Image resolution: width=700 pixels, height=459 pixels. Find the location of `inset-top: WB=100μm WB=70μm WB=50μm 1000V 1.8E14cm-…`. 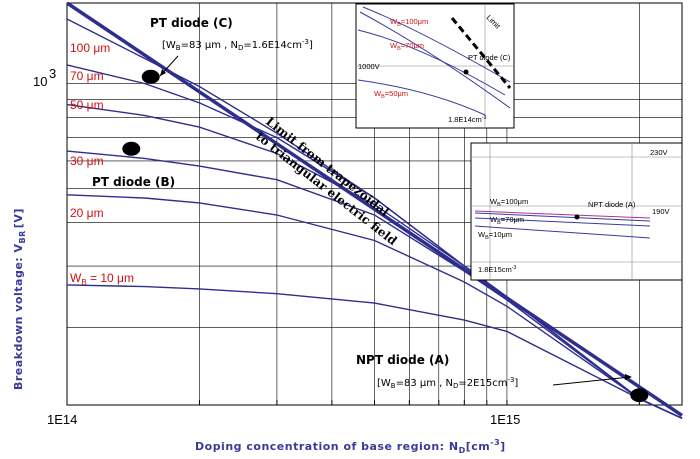

inset-top: WB=100μm WB=70μm WB=50μm 1000V 1.8E14cm-… is located at coordinates (435, 66).